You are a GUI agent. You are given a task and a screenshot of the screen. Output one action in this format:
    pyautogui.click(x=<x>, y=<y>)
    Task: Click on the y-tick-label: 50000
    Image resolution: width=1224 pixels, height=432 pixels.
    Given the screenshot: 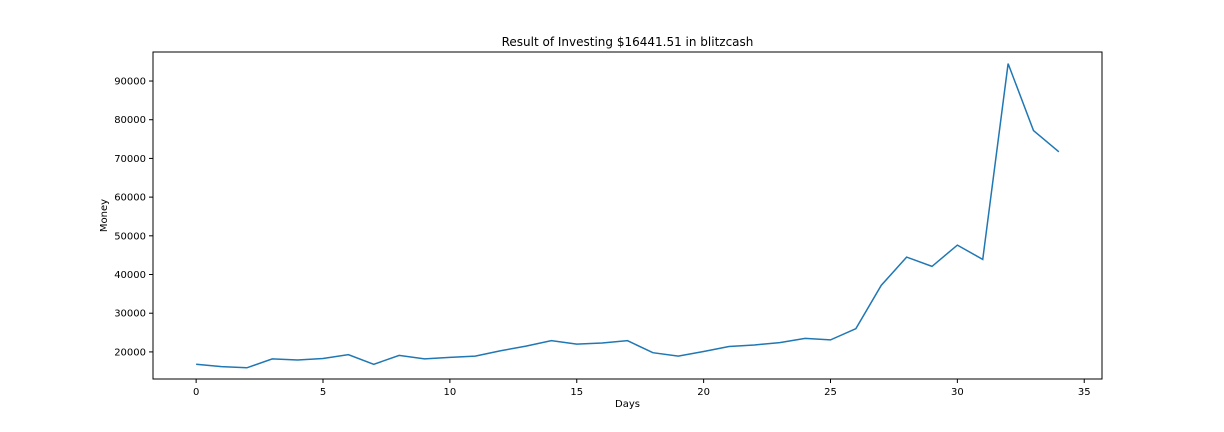 What is the action you would take?
    pyautogui.click(x=130, y=236)
    